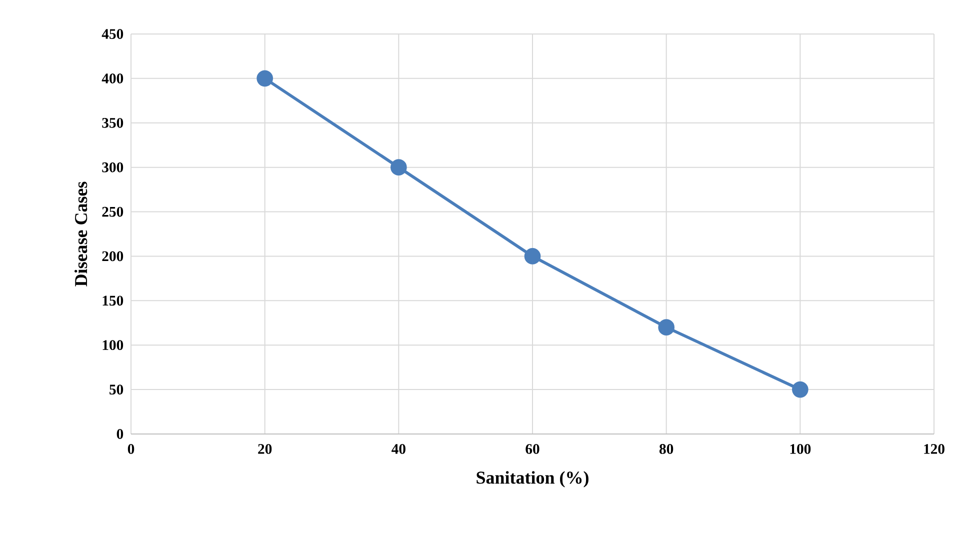 The width and height of the screenshot is (968, 552). Describe the element at coordinates (532, 479) in the screenshot. I see `x-axis-title: Sanitation (%)` at that location.